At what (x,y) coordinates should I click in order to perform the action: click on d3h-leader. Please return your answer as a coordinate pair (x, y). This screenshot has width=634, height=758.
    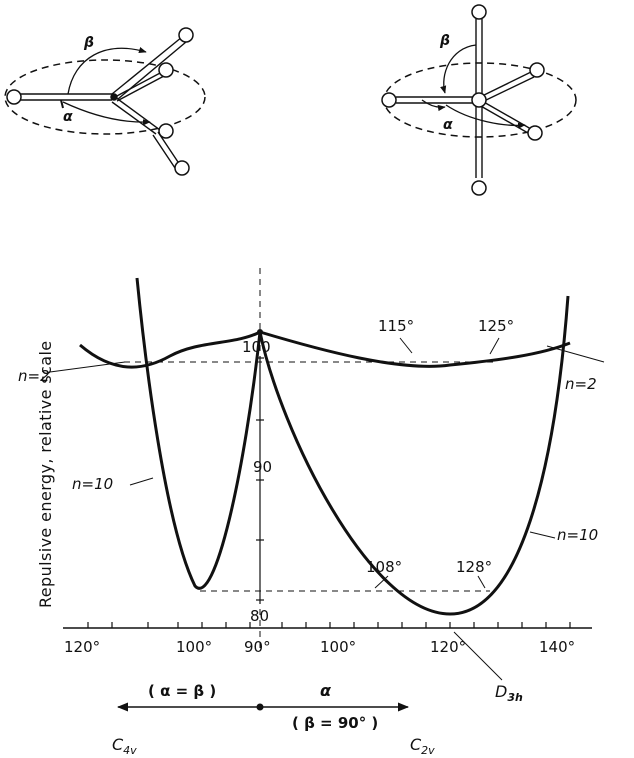
    Looking at the image, I should click on (478, 656).